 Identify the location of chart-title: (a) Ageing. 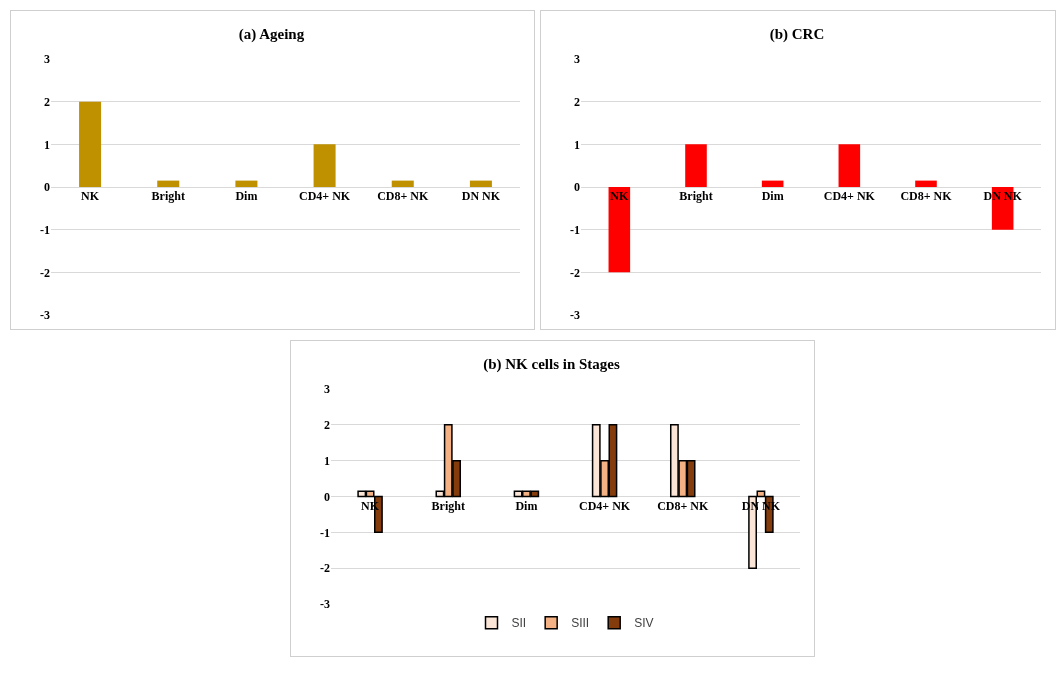
(271, 35).